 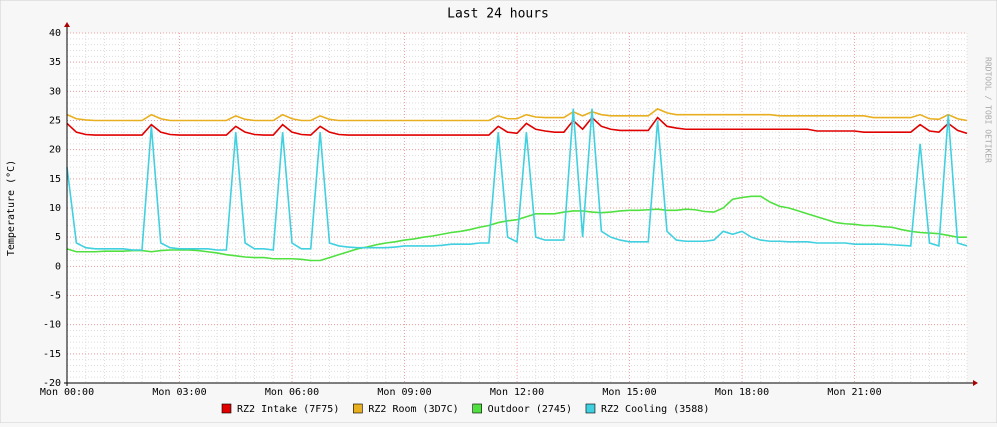 What do you see at coordinates (55, 62) in the screenshot?
I see `y-tick-label: 35` at bounding box center [55, 62].